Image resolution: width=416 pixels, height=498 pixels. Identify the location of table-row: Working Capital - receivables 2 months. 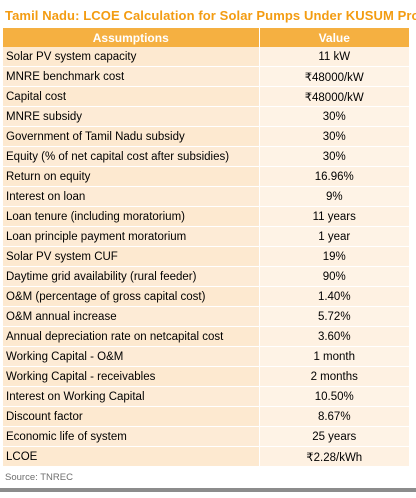
(206, 376).